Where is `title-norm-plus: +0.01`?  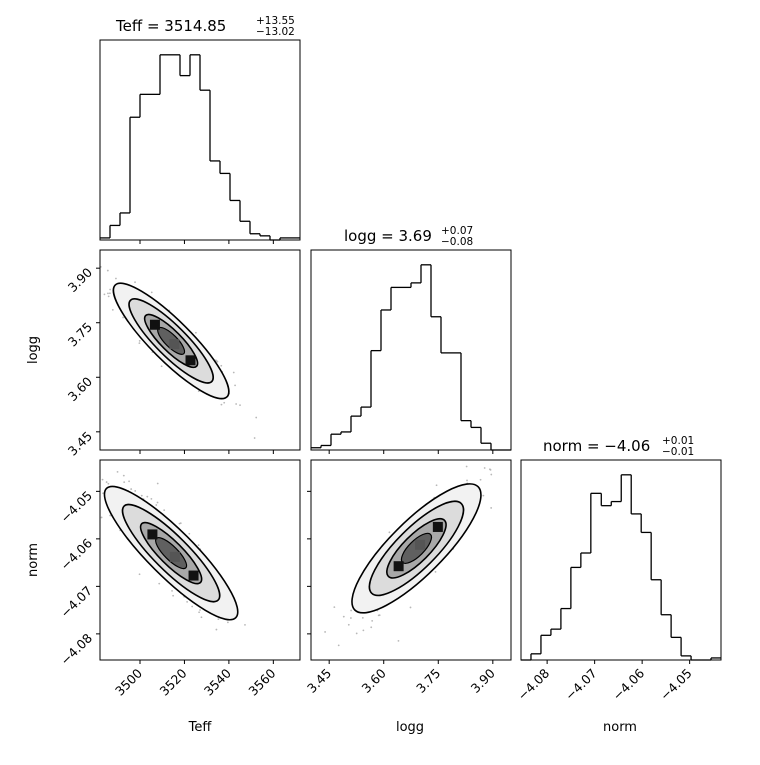
title-norm-plus: +0.01 is located at coordinates (678, 441).